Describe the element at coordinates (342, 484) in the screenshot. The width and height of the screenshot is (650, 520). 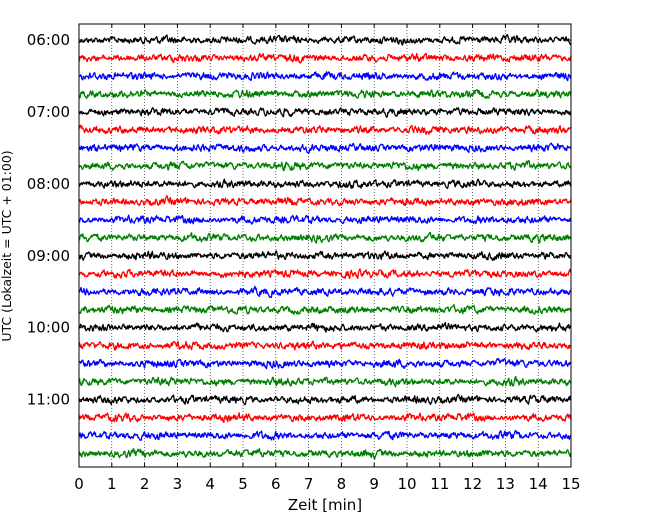
I see `x-tick-label-8: 8` at that location.